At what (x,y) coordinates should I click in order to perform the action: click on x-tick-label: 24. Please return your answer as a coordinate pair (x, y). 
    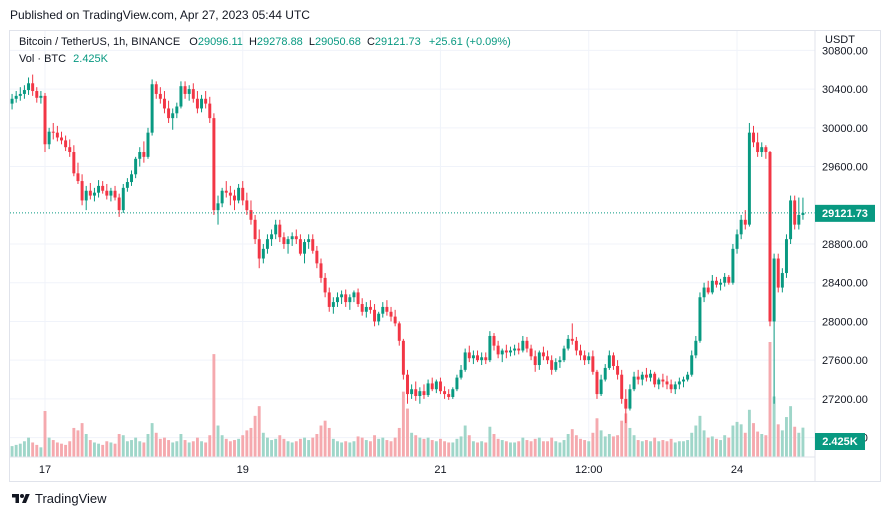
    Looking at the image, I should click on (737, 470).